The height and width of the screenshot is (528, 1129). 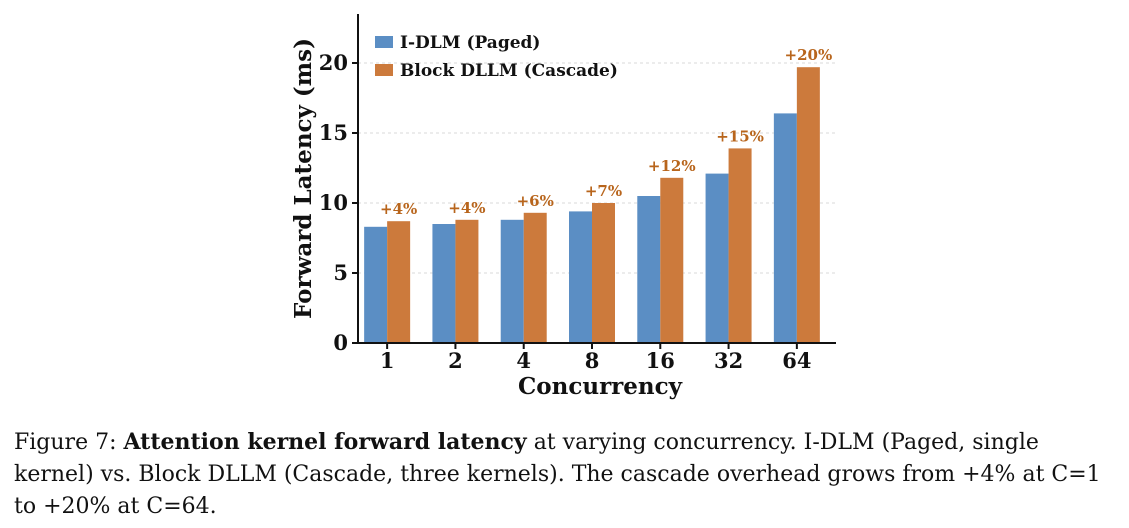 What do you see at coordinates (325, 442) in the screenshot?
I see `caption-title: Attention kernel forward latency` at bounding box center [325, 442].